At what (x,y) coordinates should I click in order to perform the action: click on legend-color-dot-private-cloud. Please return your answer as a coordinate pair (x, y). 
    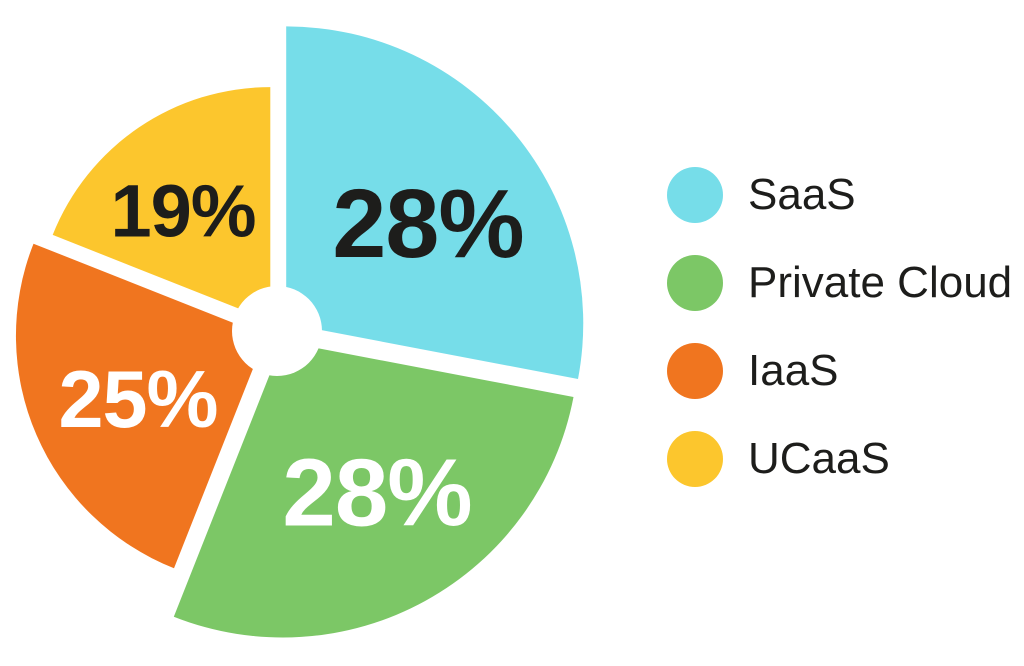
    Looking at the image, I should click on (695, 283).